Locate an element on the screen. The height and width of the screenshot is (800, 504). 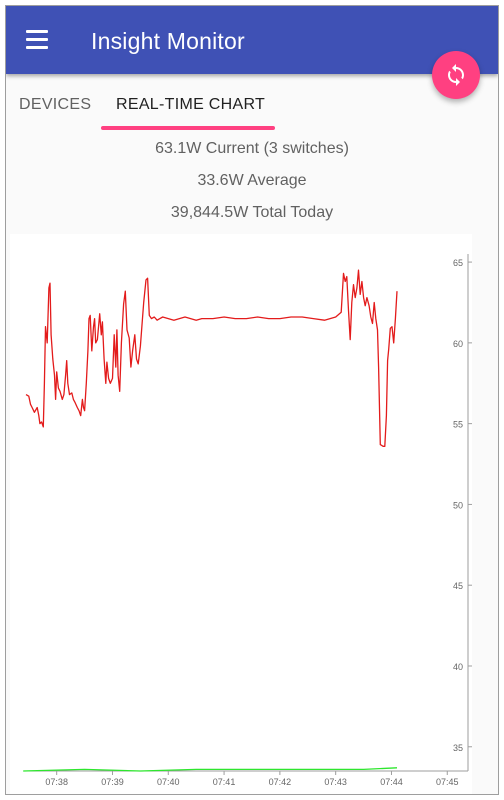
x-tick-label: 07:45 is located at coordinates (447, 782).